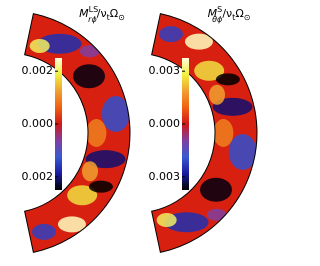 The height and width of the screenshot is (266, 320). What do you see at coordinates (94, 9) in the screenshot?
I see `title-part: LS` at bounding box center [94, 9].